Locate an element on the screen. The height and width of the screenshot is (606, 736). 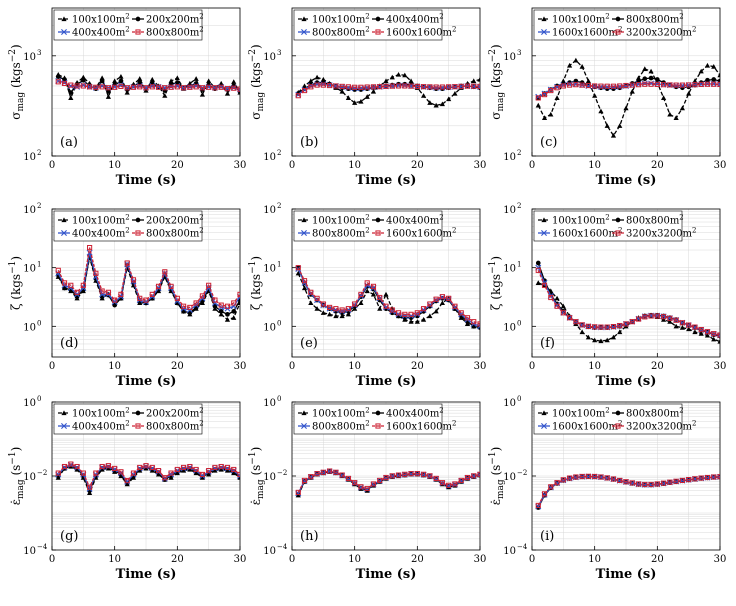
y-axis-label: ζ (kgs−1) is located at coordinates (15, 283).